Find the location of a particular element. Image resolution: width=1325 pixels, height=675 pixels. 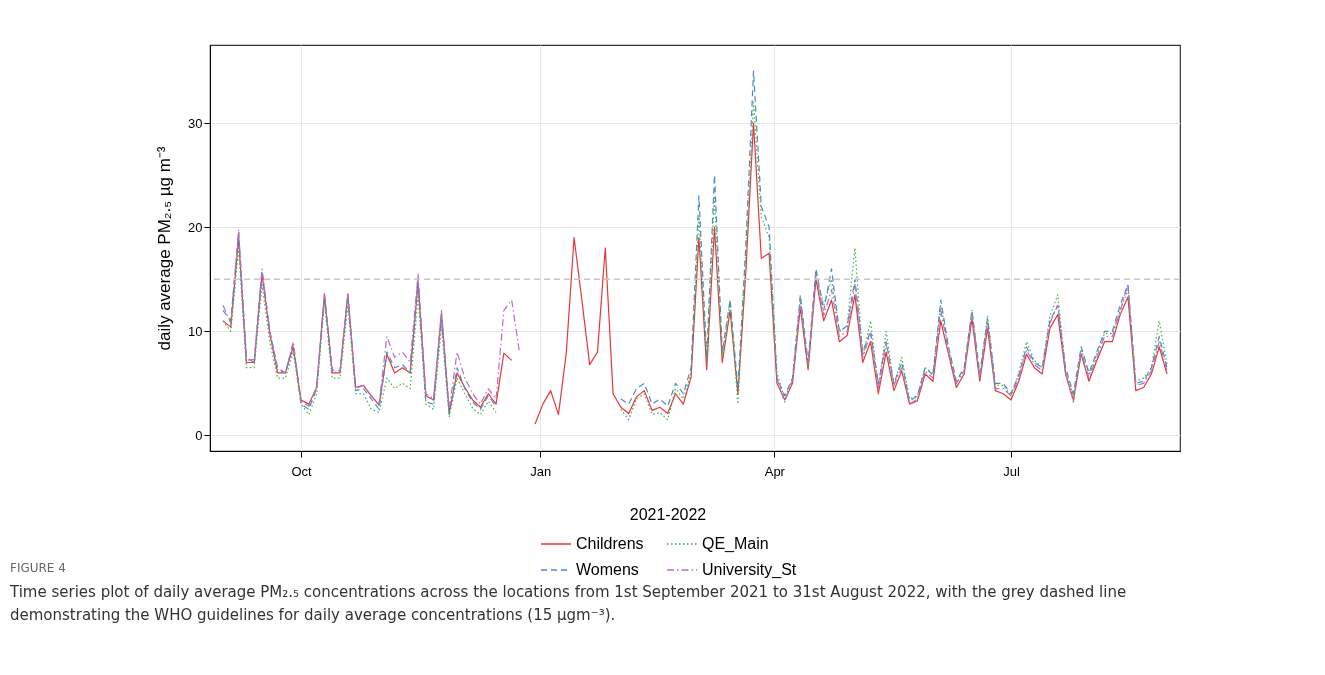

legend-label: Womens is located at coordinates (607, 569).